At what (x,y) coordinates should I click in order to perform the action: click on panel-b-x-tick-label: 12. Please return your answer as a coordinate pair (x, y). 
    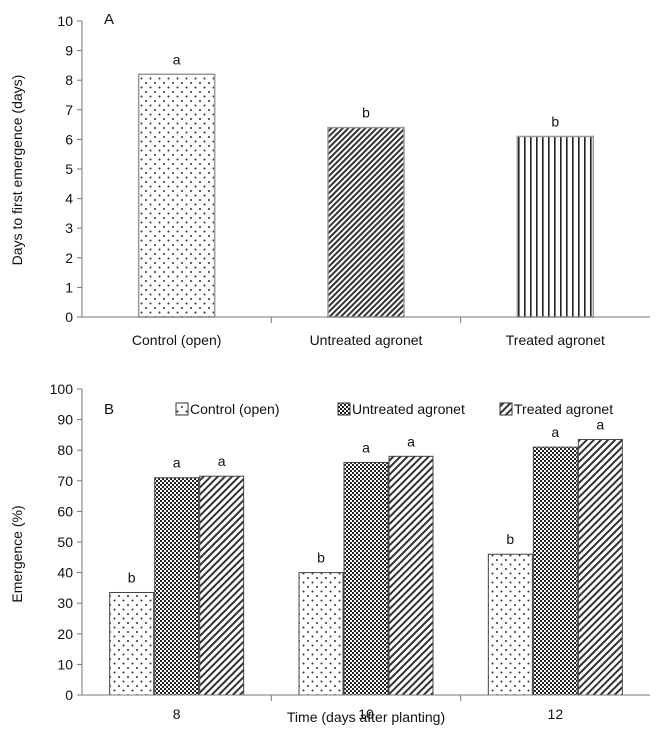
    Looking at the image, I should click on (556, 714).